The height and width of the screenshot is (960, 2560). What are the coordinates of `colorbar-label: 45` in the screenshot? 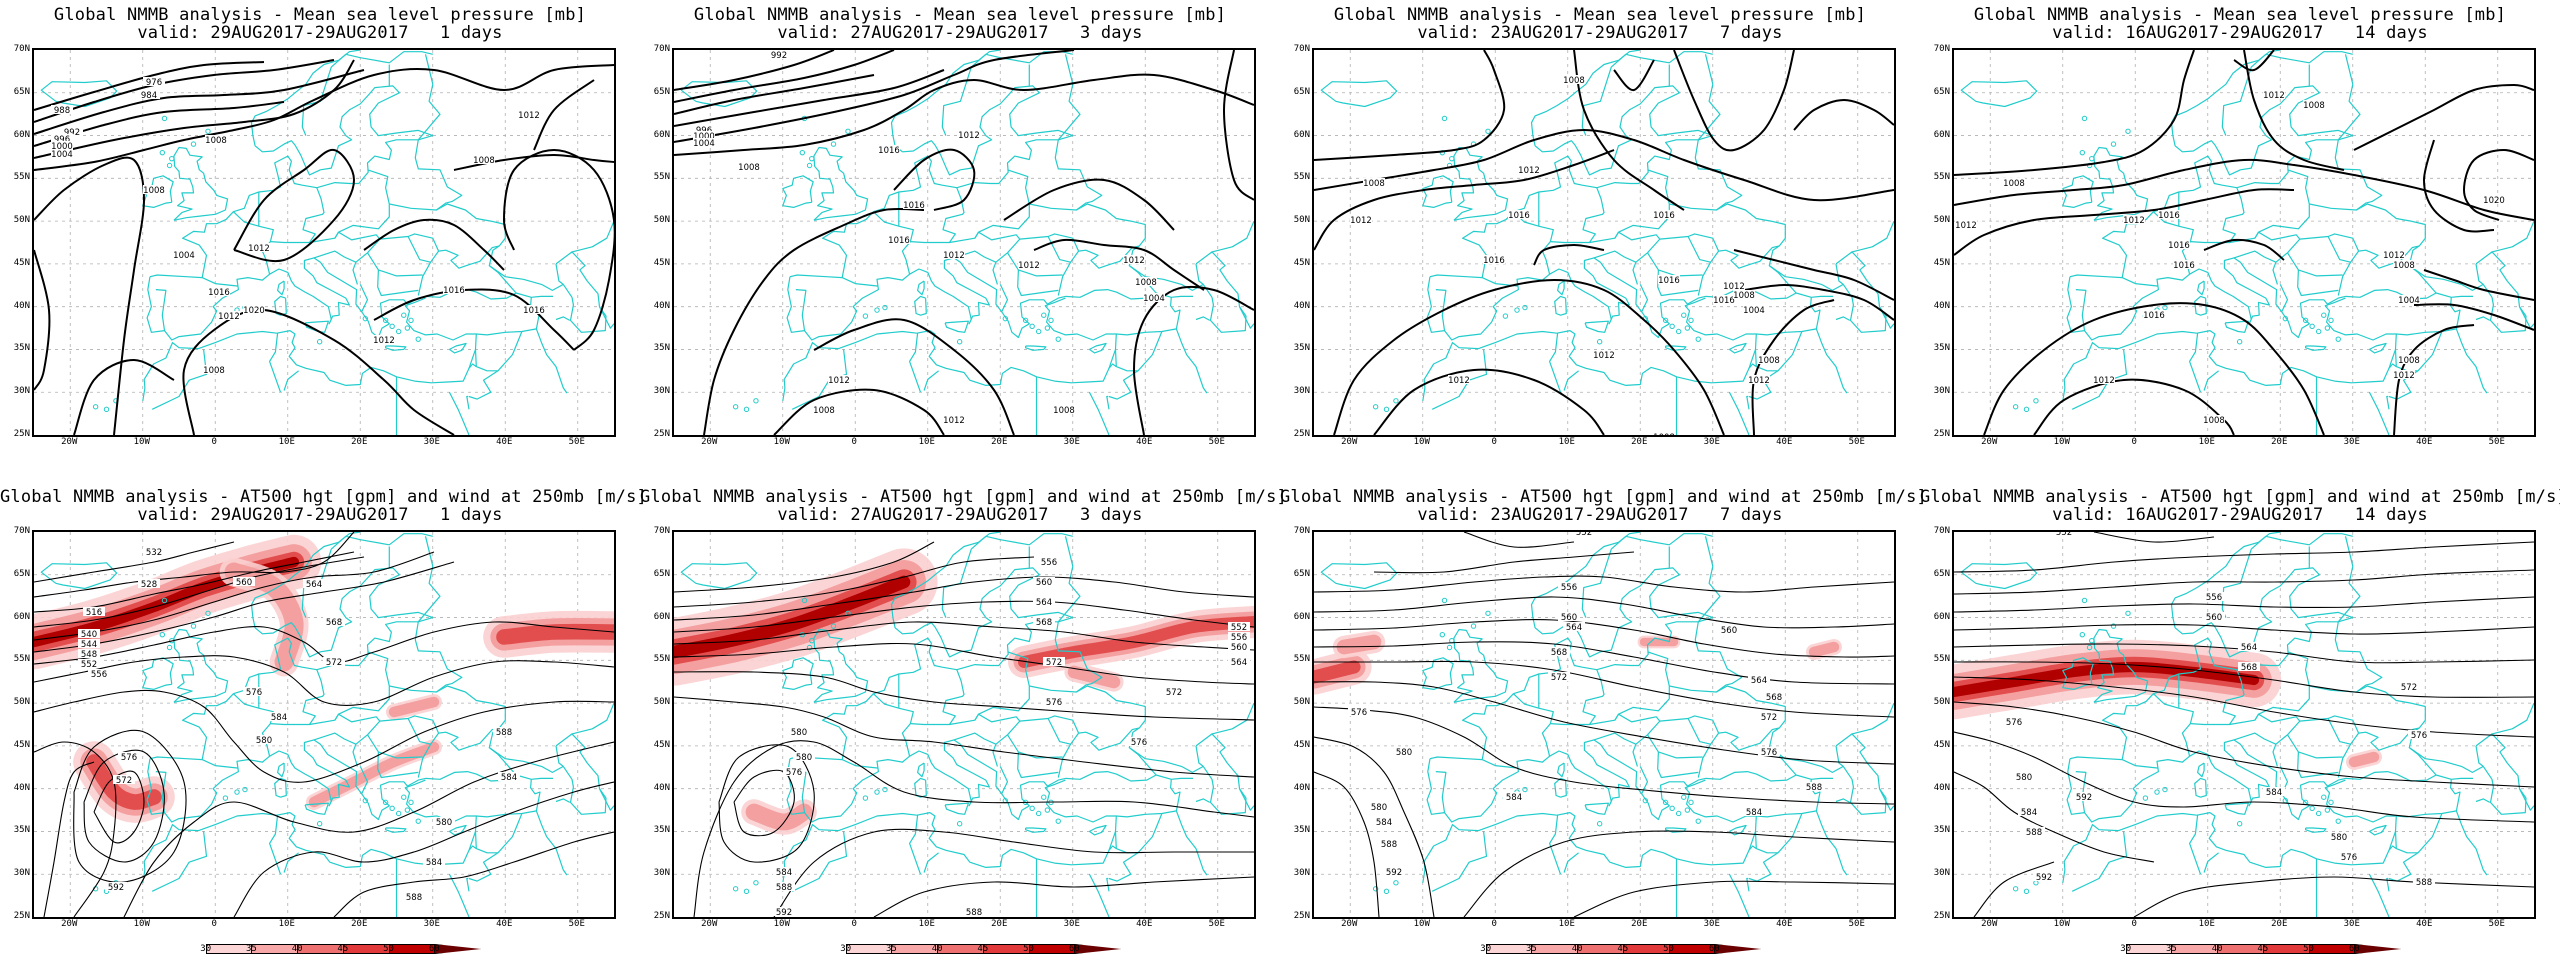 It's located at (2263, 949).